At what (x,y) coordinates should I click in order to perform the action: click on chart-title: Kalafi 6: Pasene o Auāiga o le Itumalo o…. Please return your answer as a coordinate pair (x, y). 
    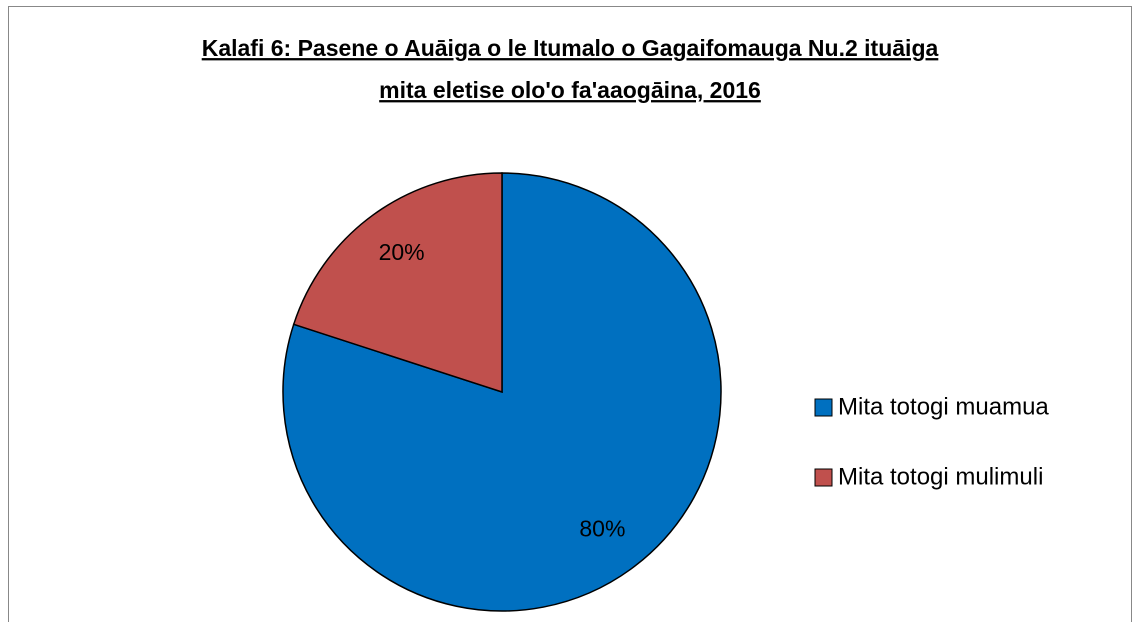
    Looking at the image, I should click on (570, 48).